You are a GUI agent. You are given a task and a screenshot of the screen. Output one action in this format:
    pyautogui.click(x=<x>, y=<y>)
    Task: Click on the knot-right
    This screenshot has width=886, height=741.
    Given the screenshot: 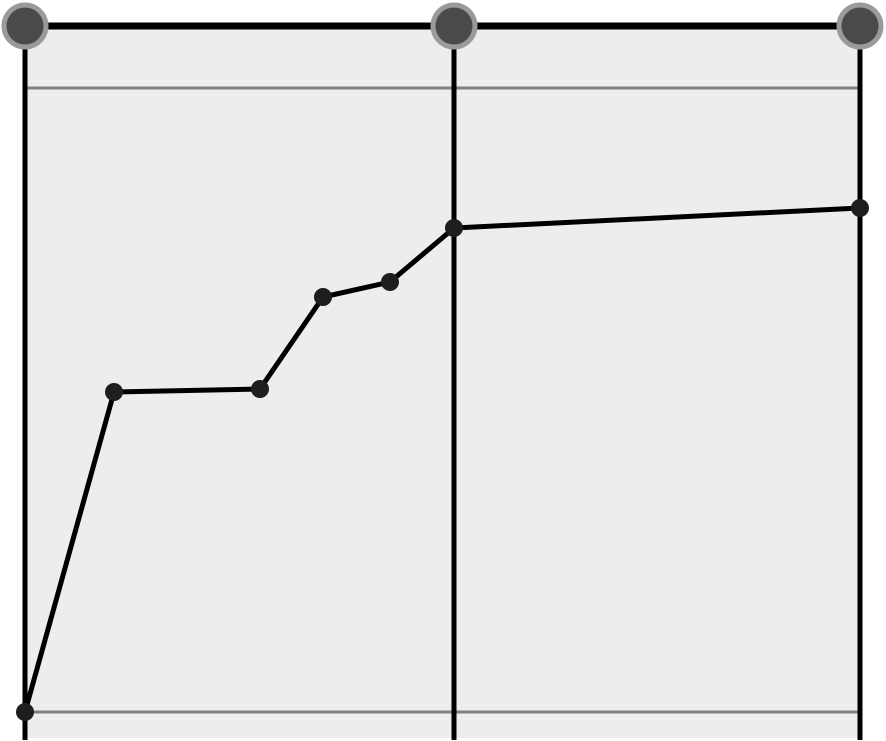 What is the action you would take?
    pyautogui.click(x=860, y=26)
    